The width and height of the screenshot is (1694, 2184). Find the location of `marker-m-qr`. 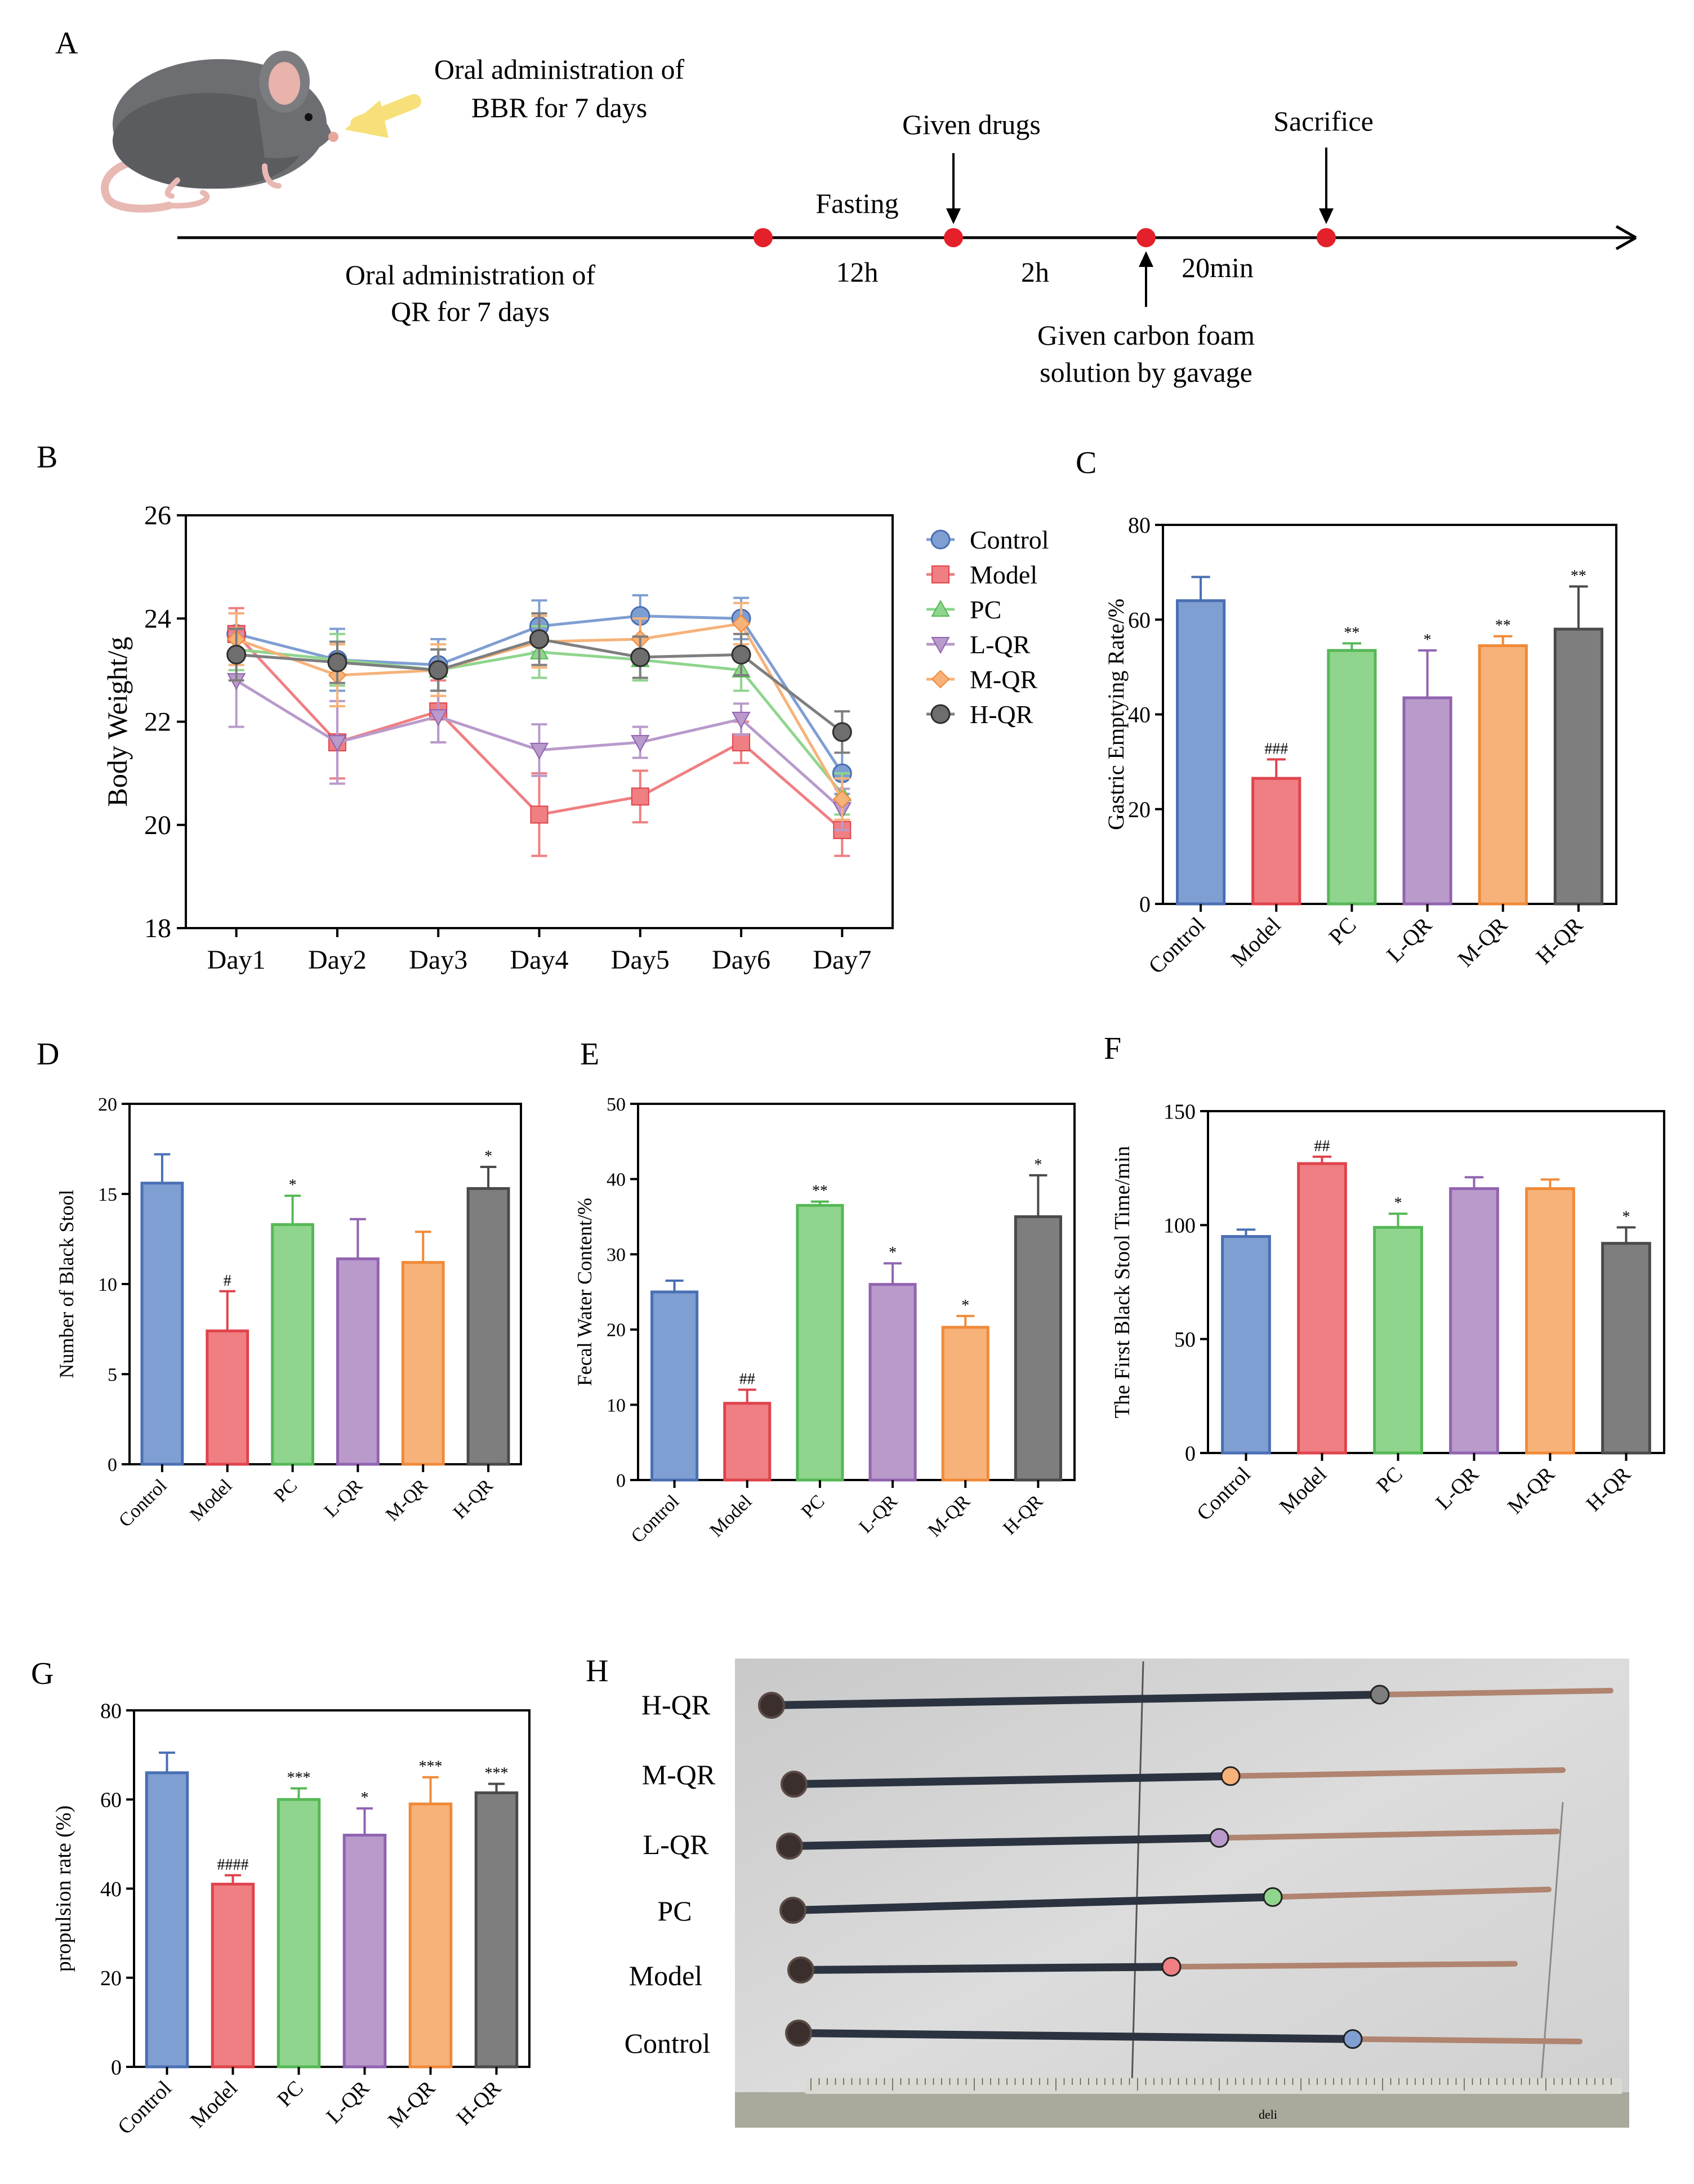

marker-m-qr is located at coordinates (1230, 1776).